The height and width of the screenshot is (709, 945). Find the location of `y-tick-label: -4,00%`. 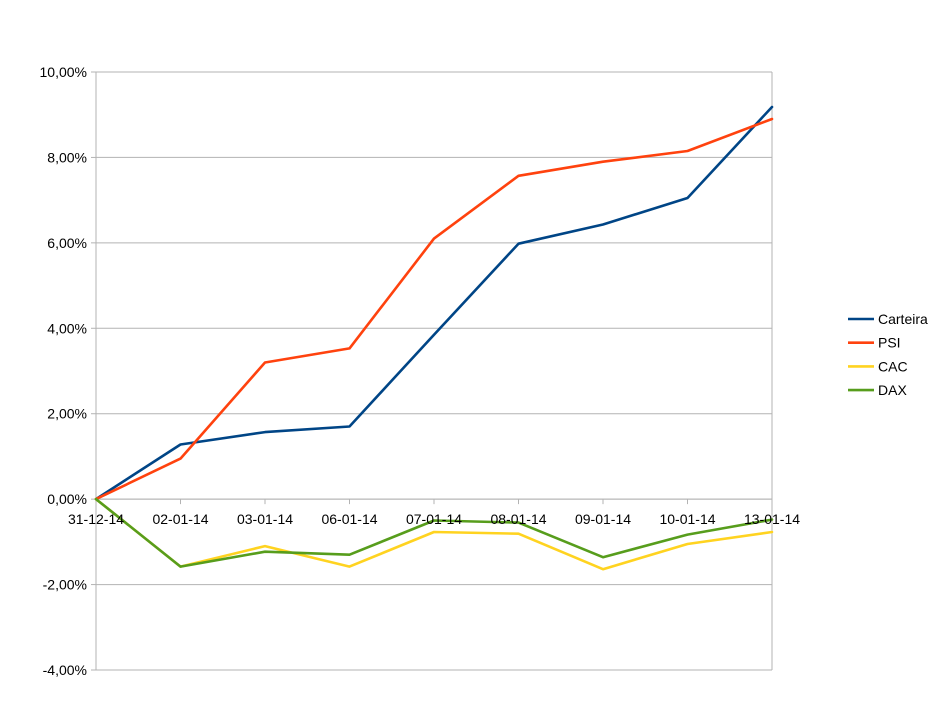

y-tick-label: -4,00% is located at coordinates (65, 670).